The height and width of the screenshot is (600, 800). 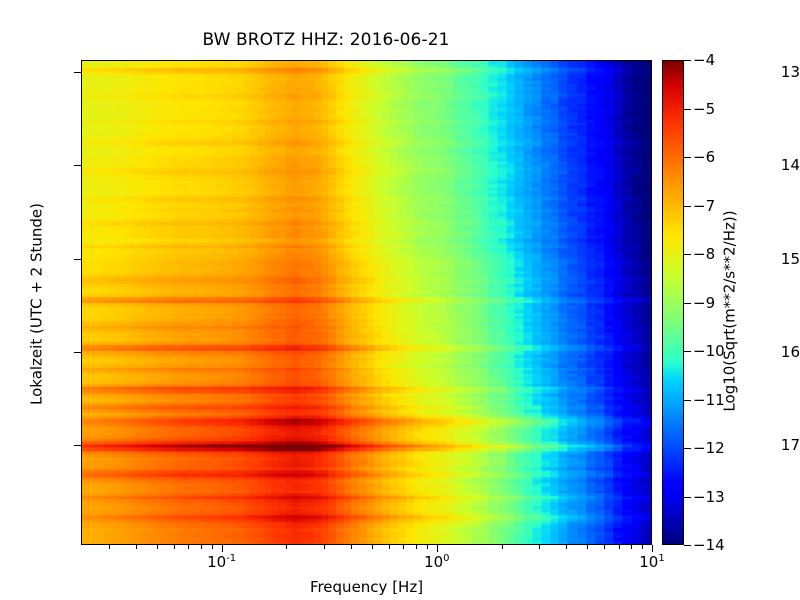 I want to click on y-tick-label-15: 15, so click(x=790, y=258).